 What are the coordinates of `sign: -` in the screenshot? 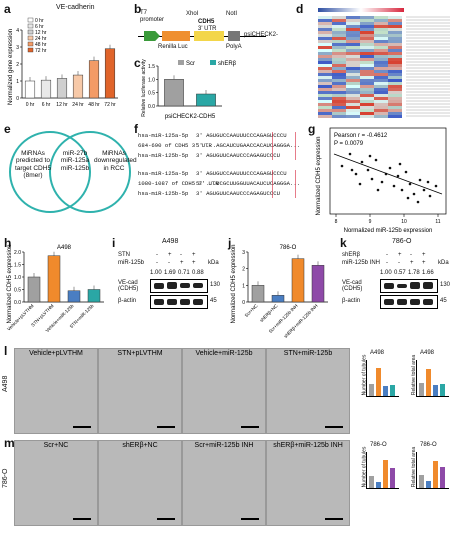 It's located at (157, 255).